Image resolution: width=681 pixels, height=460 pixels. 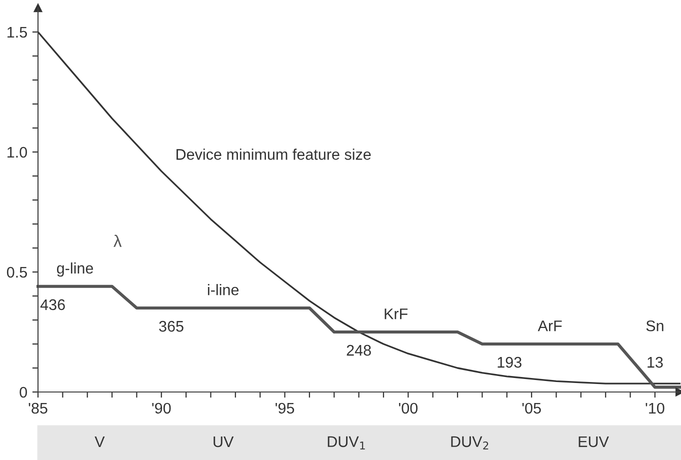 I want to click on annotation: 193, so click(x=510, y=362).